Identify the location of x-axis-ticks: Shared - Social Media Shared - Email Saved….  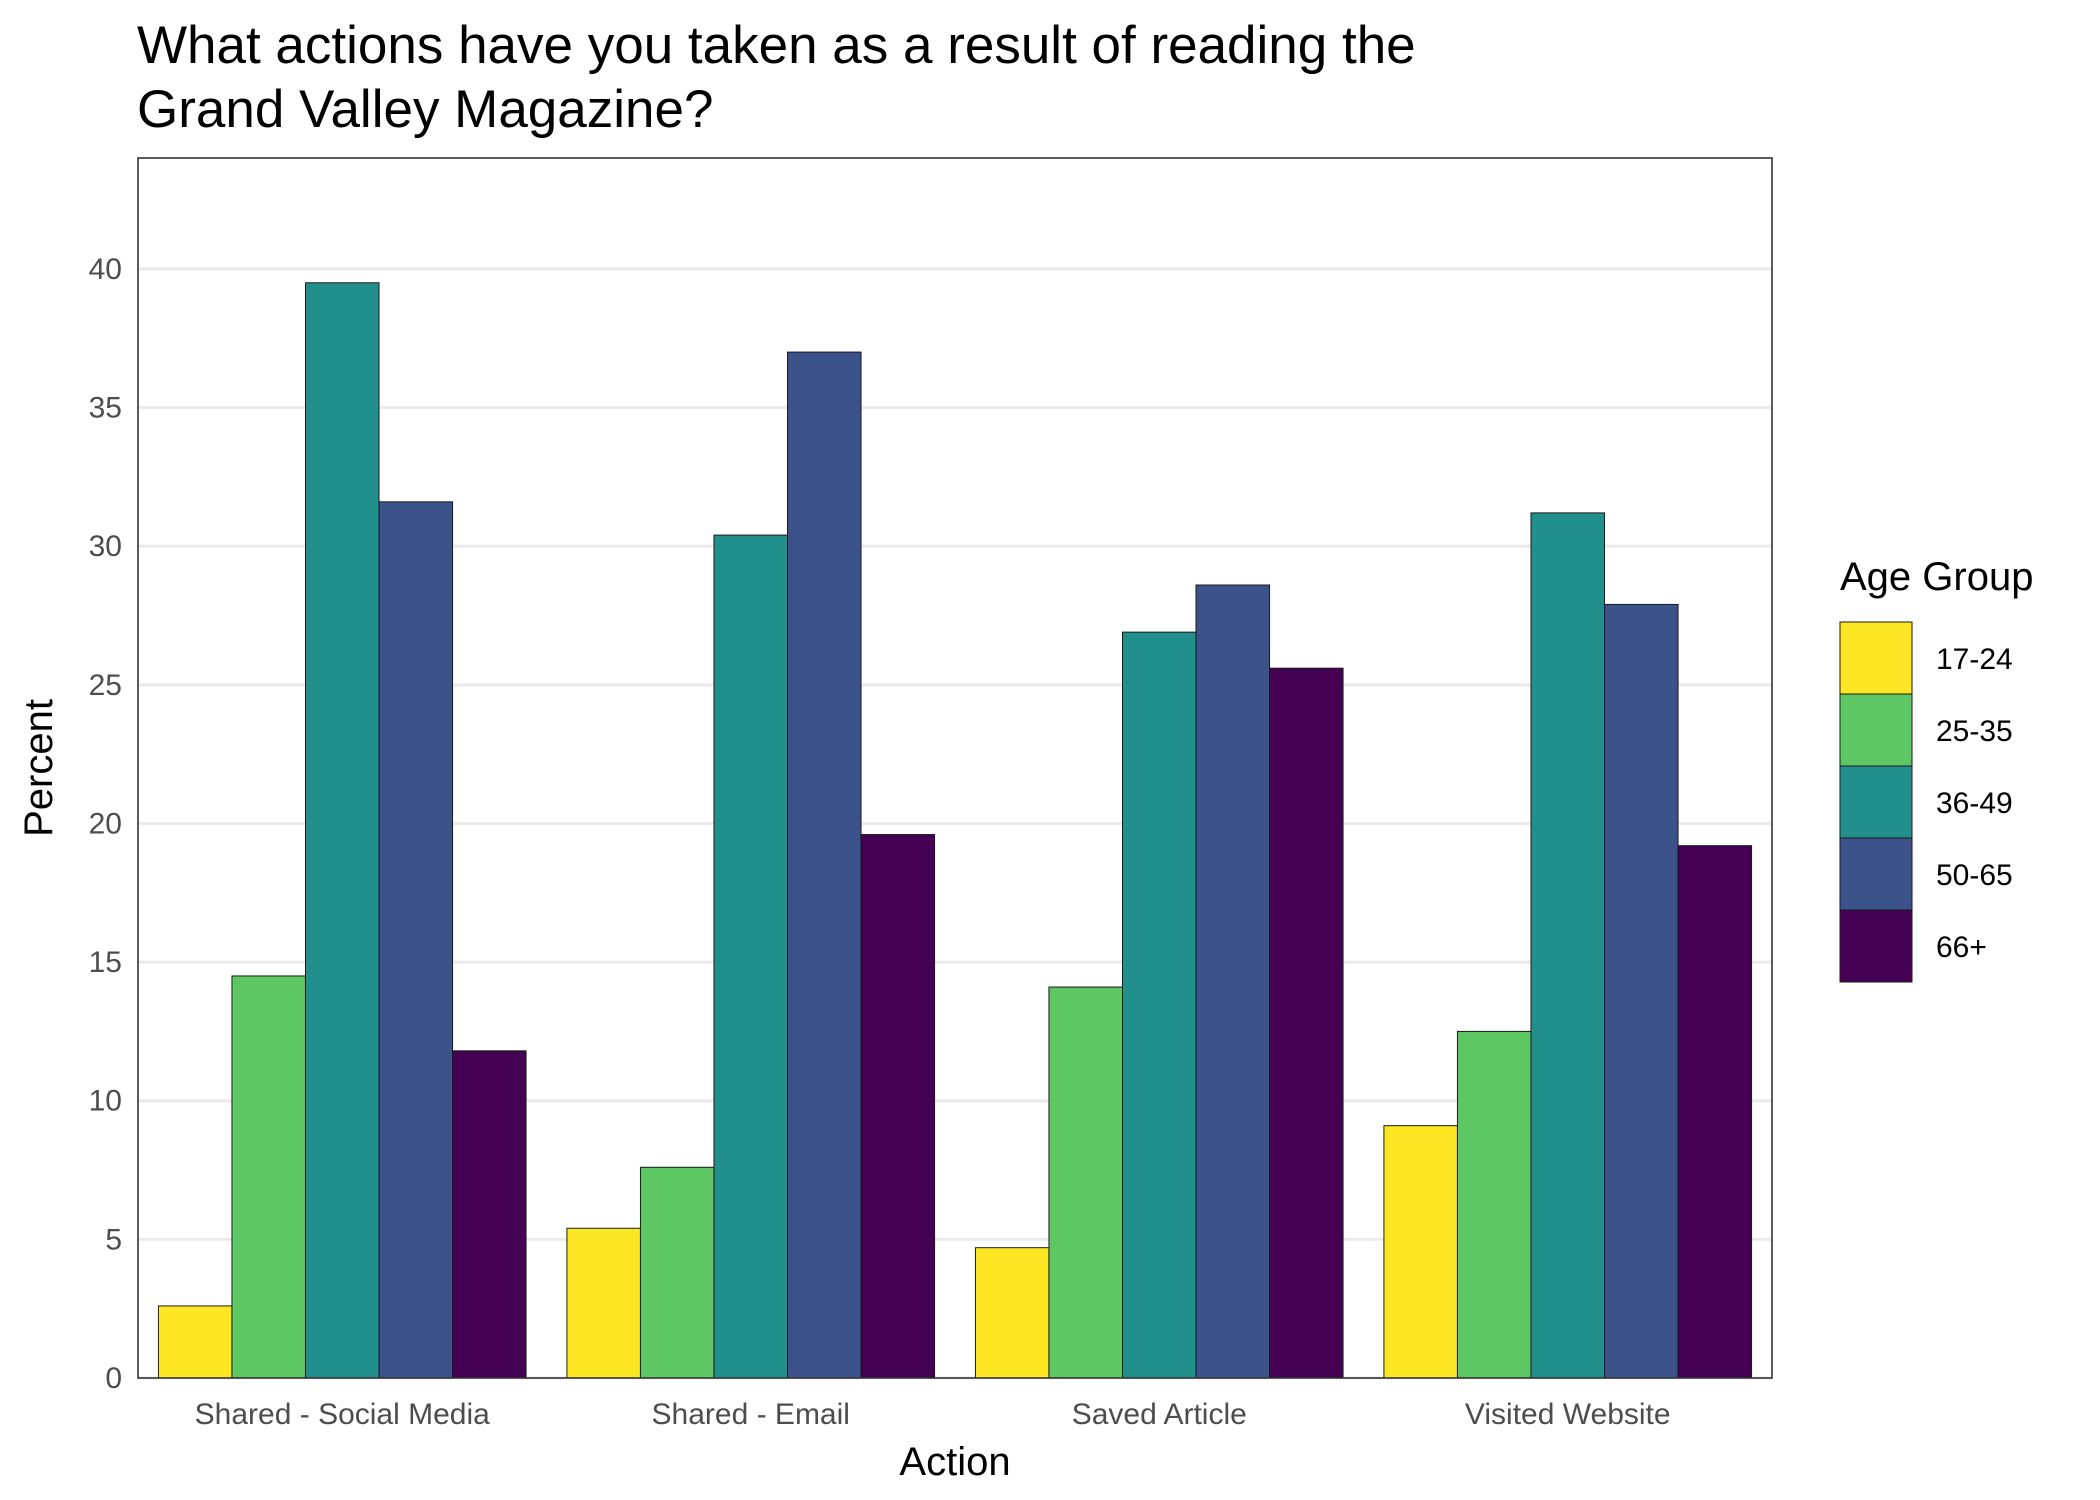
(933, 1414).